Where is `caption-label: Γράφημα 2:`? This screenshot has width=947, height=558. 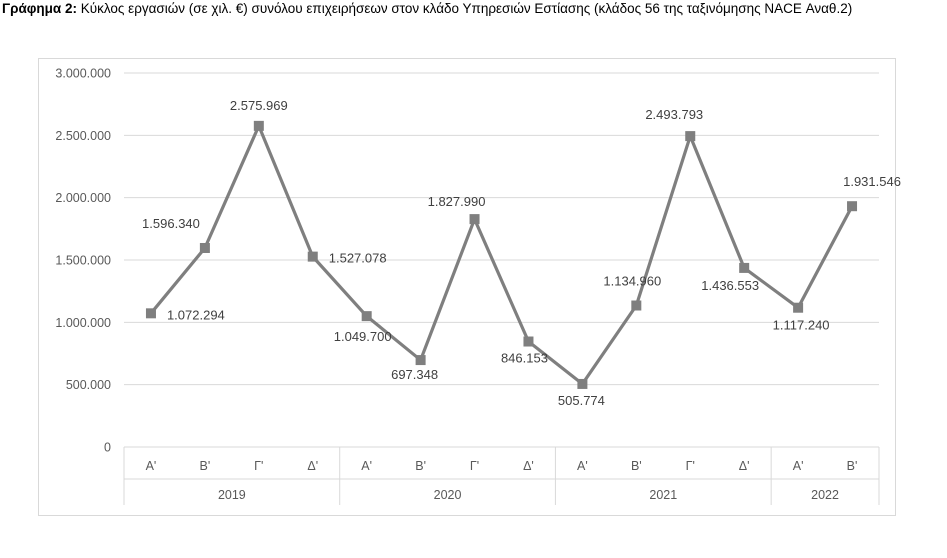
caption-label: Γράφημα 2: is located at coordinates (39, 8).